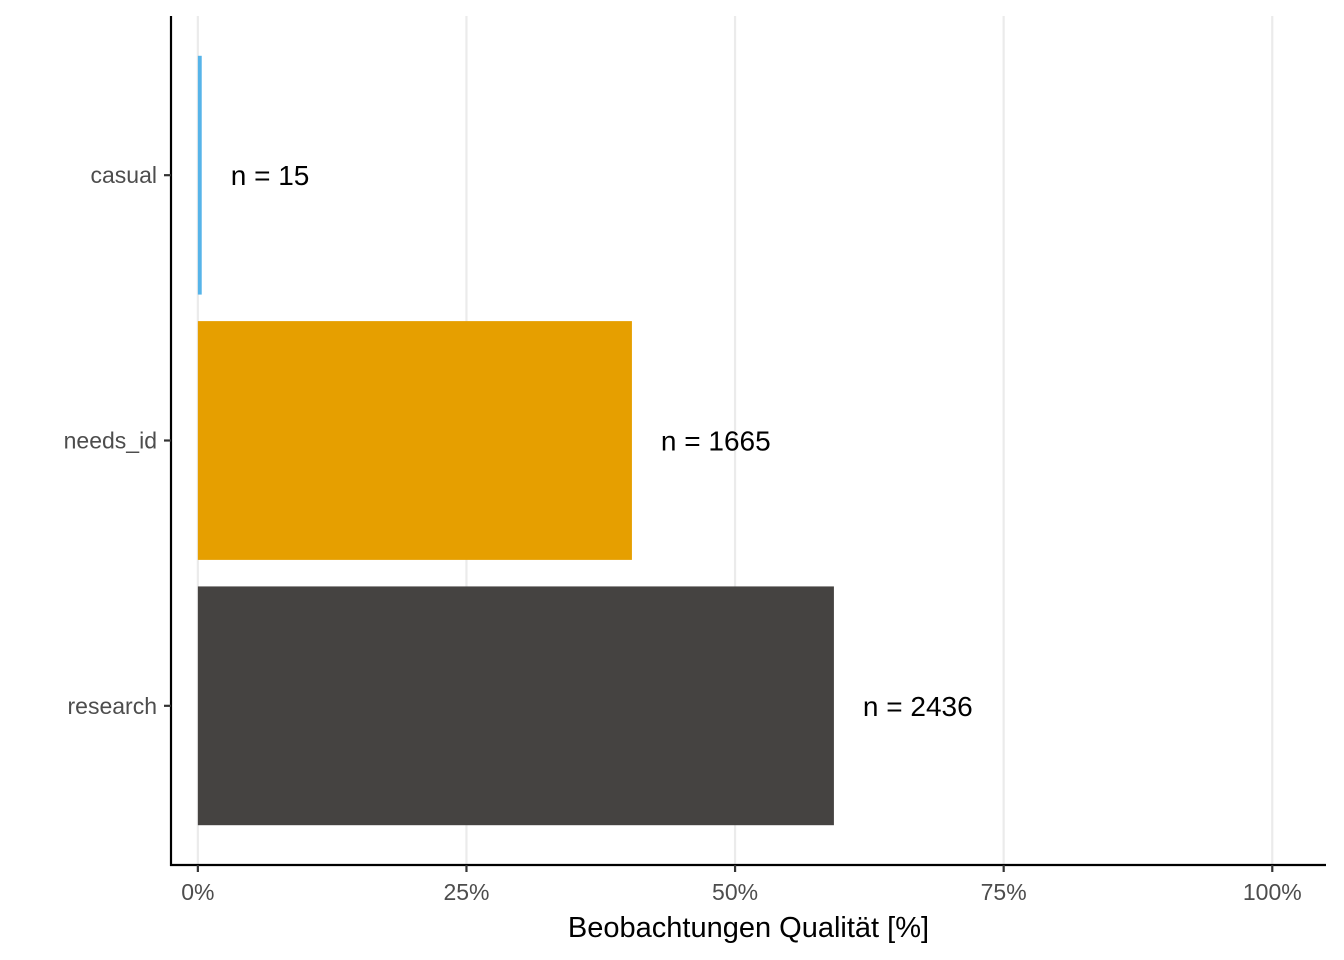  I want to click on x-tick-label-50%: 50%, so click(735, 892).